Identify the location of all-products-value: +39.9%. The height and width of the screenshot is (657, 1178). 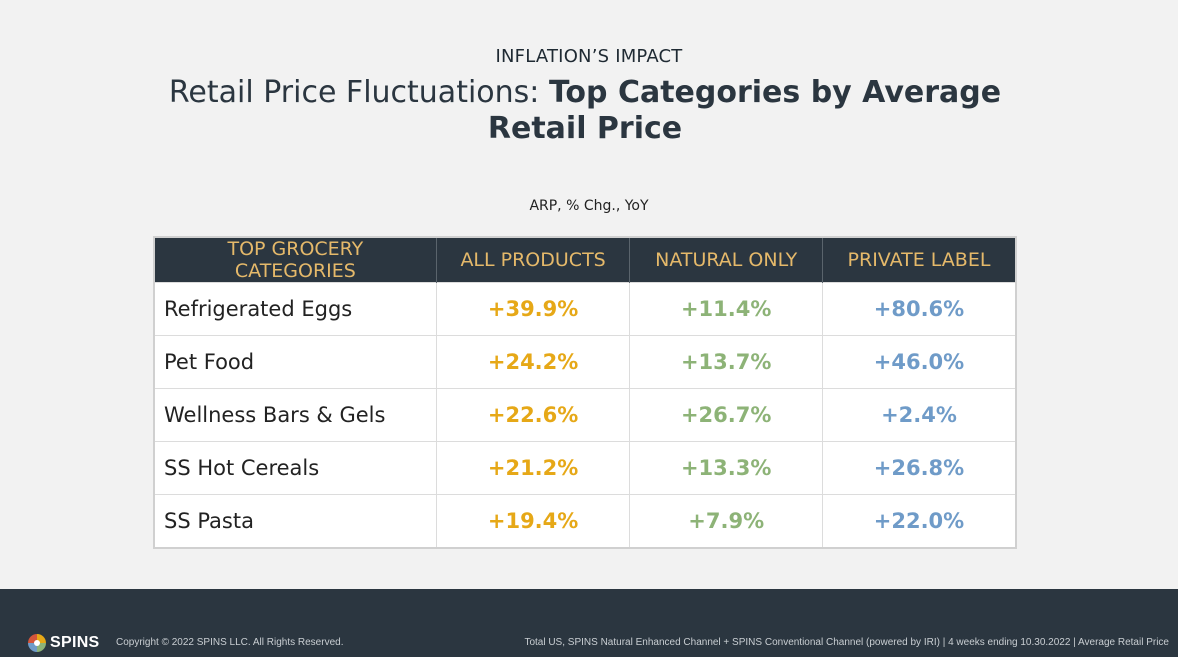
(532, 309).